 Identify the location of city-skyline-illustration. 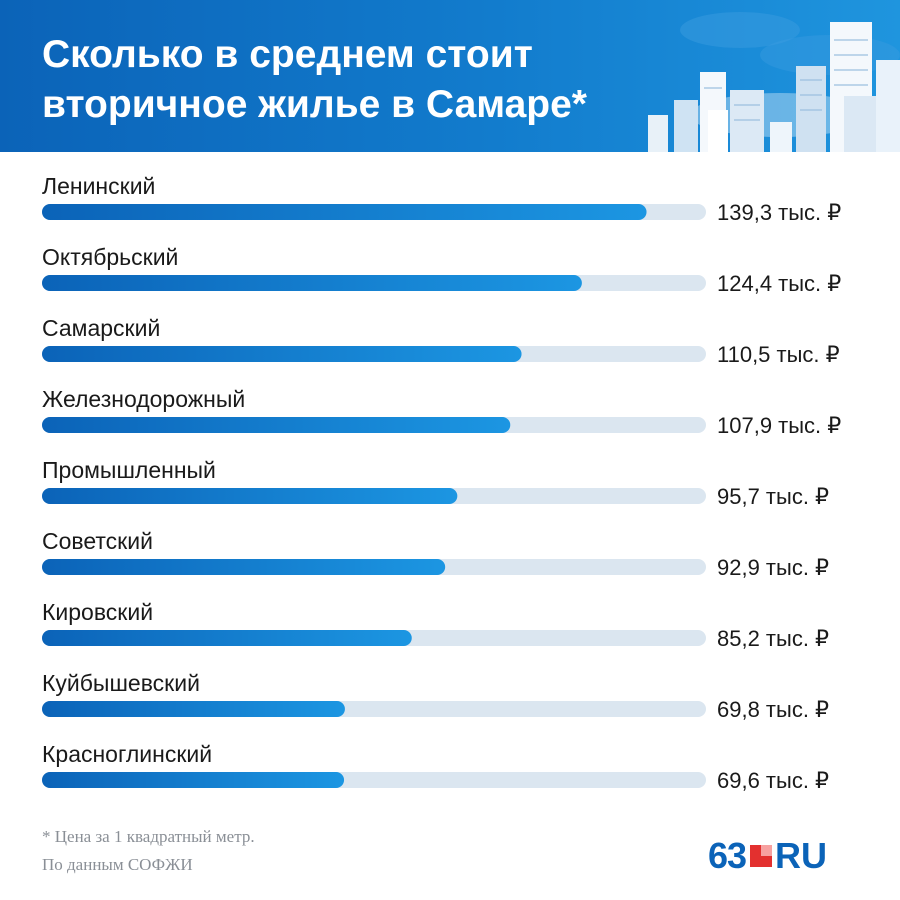
(774, 82).